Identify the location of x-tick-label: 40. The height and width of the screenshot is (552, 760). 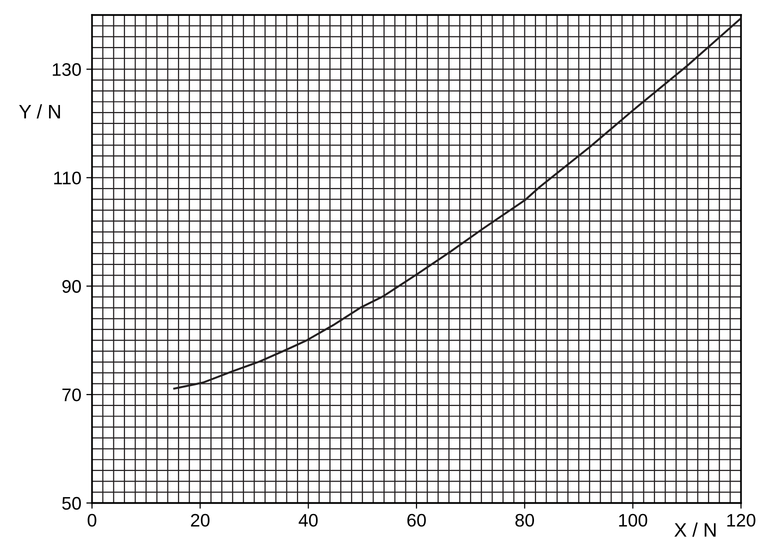
(308, 520).